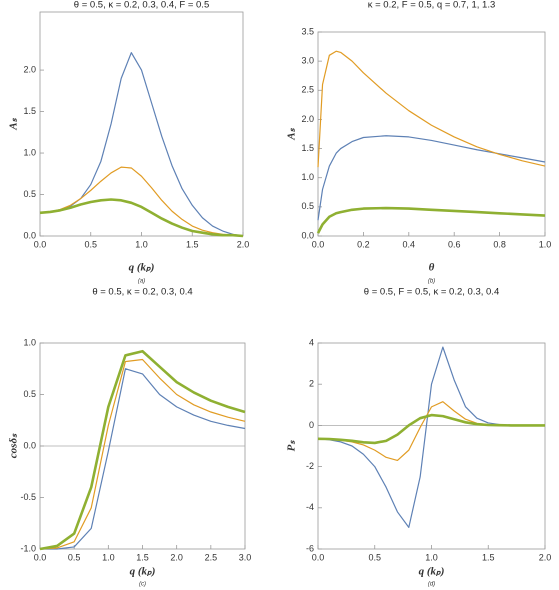 This screenshot has height=590, width=559. What do you see at coordinates (310, 548) in the screenshot?
I see `y-tick-label: -6` at bounding box center [310, 548].